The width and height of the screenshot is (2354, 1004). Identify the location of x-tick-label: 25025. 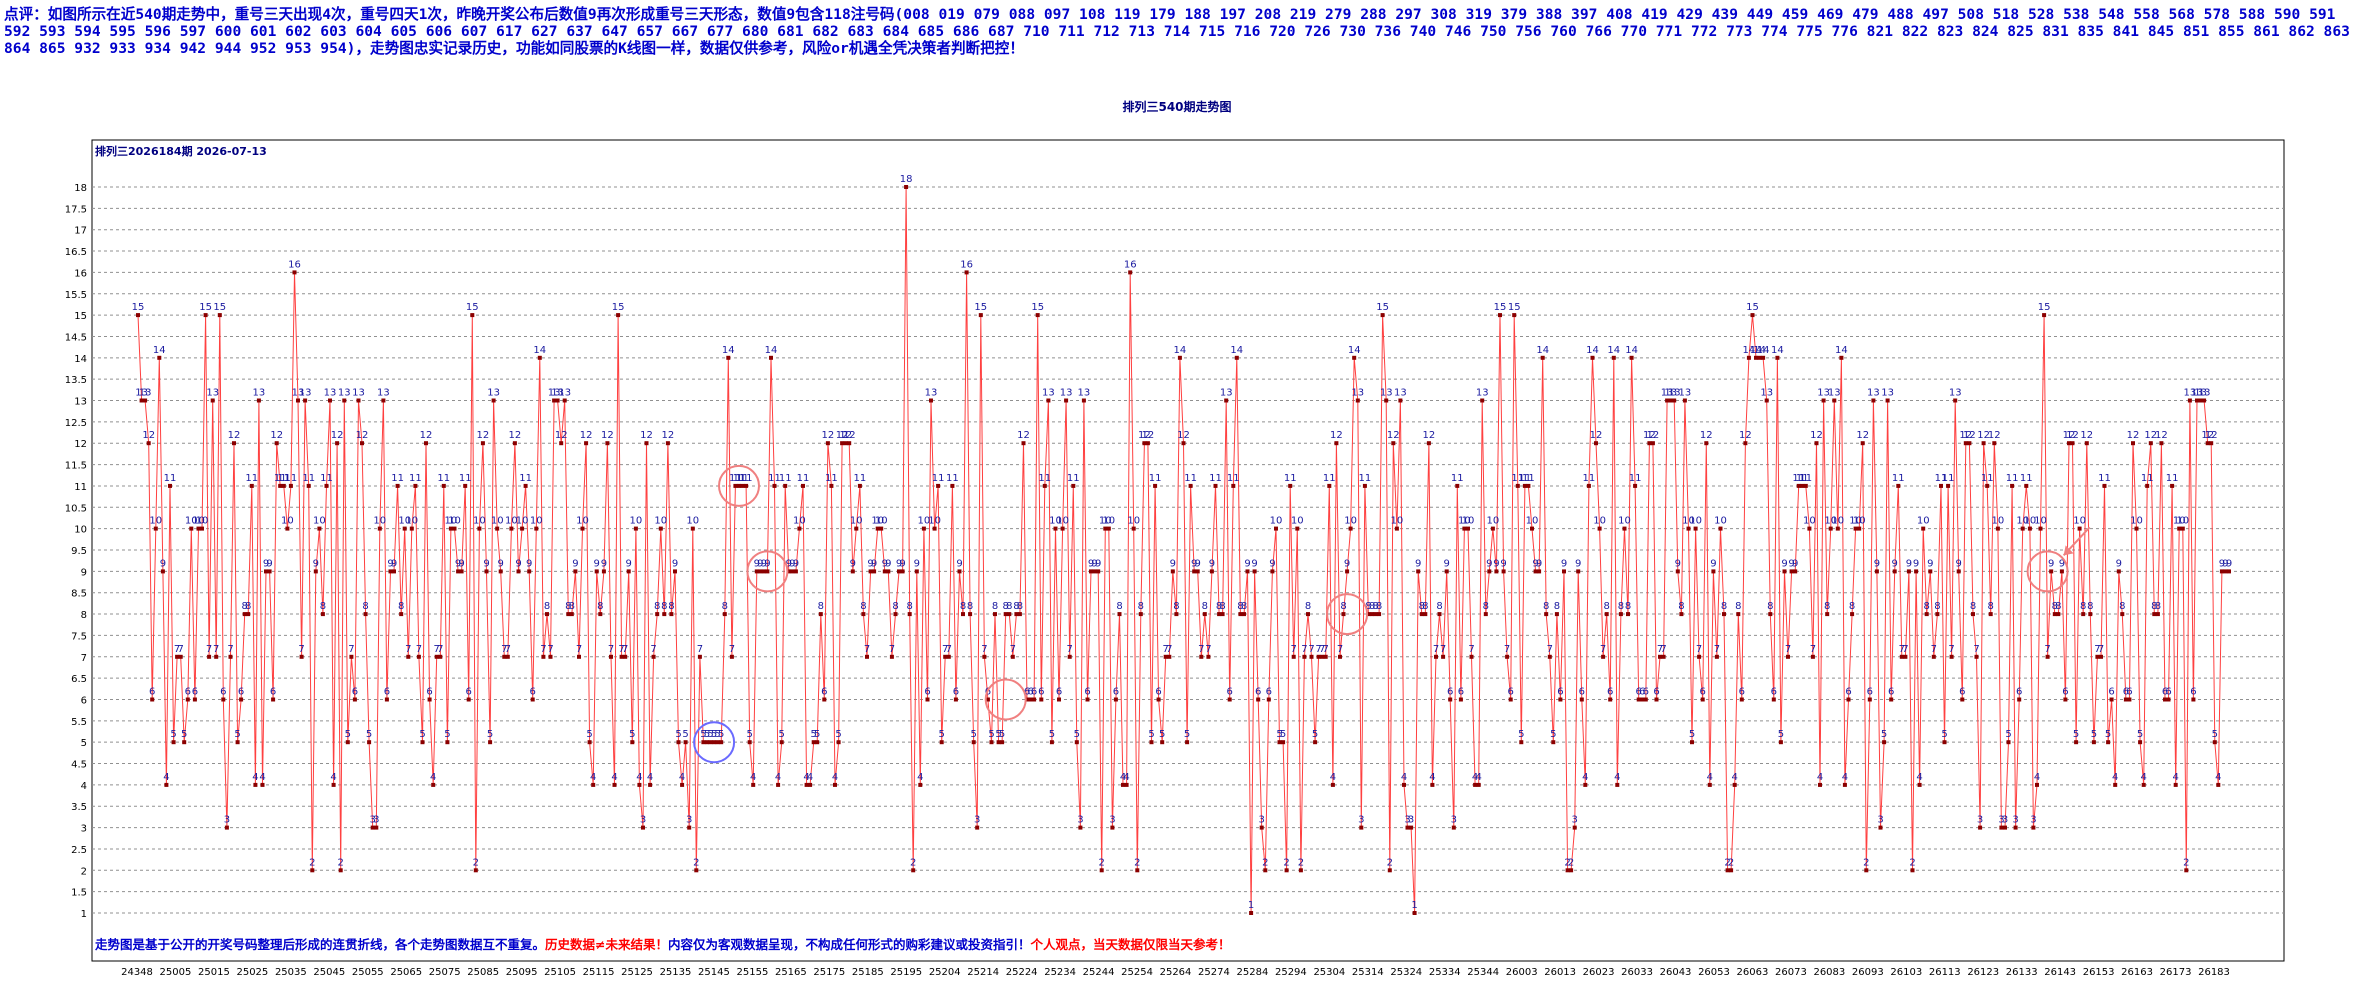
(252, 972).